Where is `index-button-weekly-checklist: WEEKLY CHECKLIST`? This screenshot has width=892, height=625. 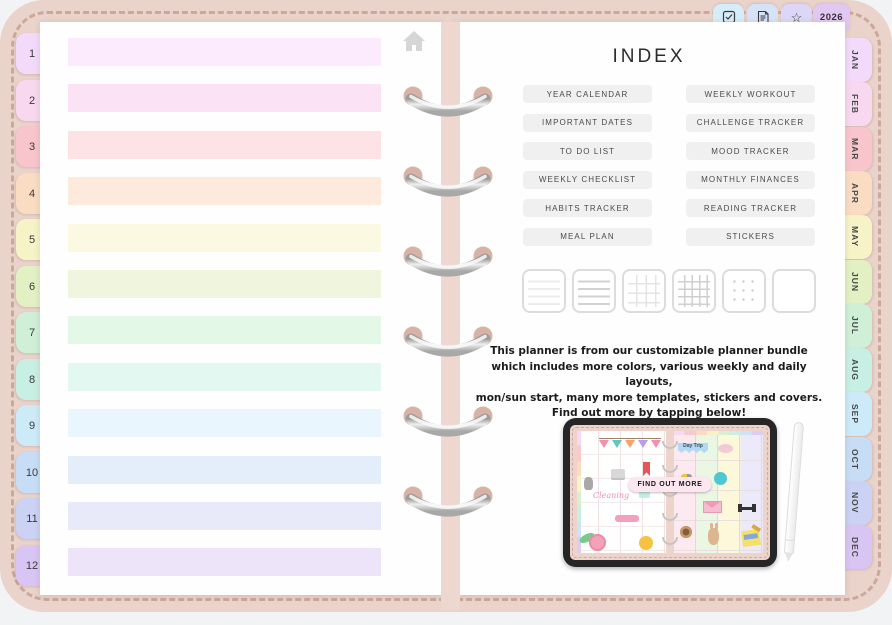 index-button-weekly-checklist: WEEKLY CHECKLIST is located at coordinates (587, 179).